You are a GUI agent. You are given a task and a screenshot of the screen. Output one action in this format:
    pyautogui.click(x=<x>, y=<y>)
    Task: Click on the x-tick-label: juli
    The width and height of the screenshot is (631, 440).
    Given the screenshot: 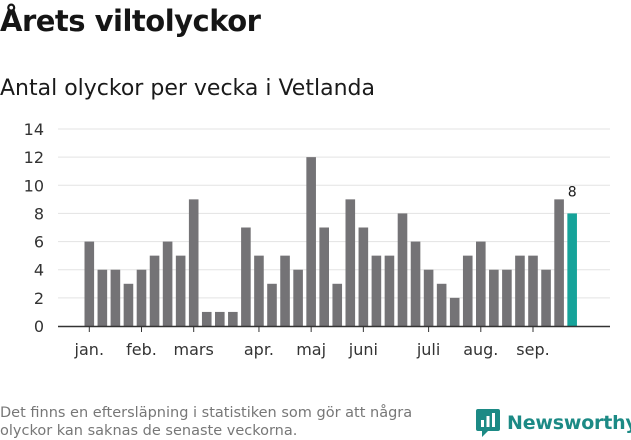 What is the action you would take?
    pyautogui.click(x=428, y=349)
    